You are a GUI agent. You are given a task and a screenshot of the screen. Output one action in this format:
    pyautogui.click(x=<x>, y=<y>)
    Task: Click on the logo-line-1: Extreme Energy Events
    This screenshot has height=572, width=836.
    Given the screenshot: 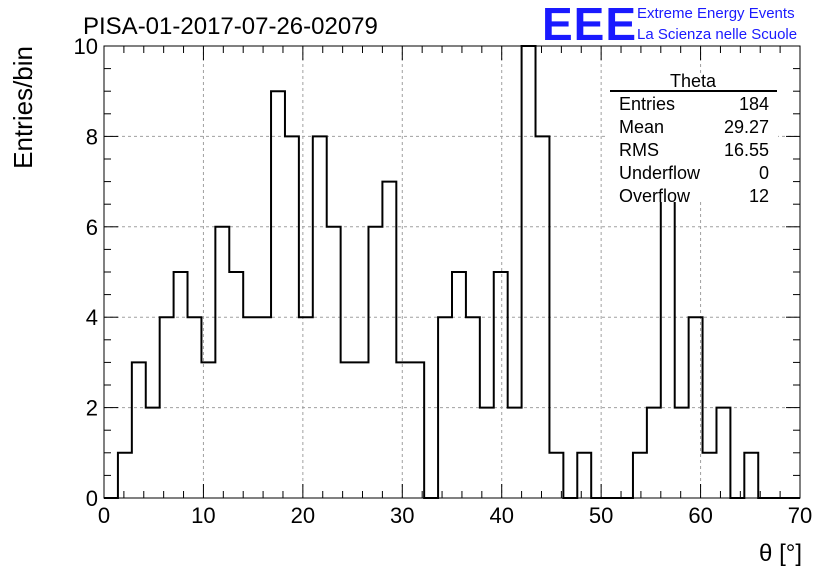 What is the action you would take?
    pyautogui.click(x=716, y=13)
    